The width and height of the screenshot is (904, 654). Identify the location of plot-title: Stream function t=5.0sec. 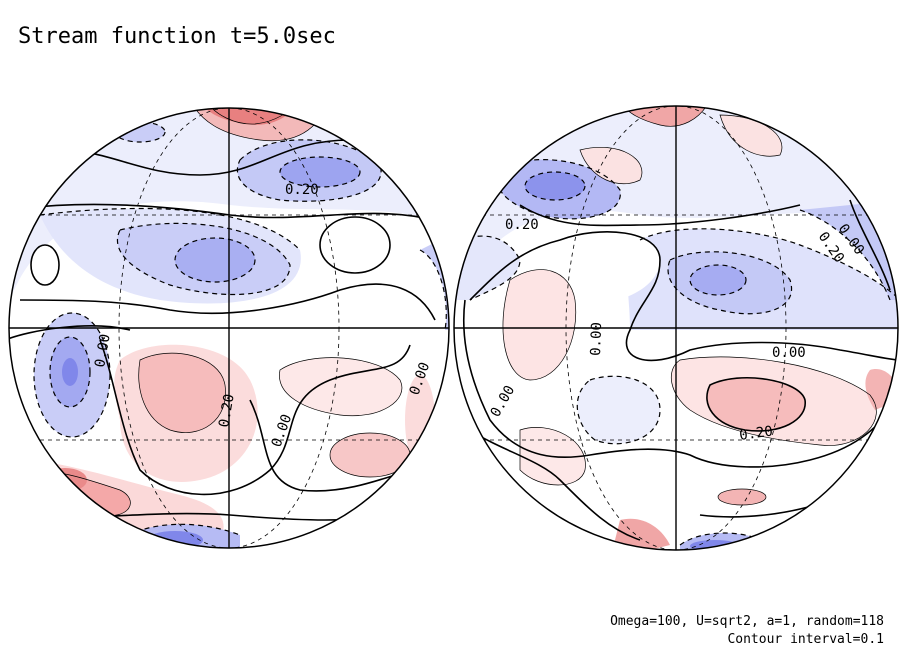
(177, 36).